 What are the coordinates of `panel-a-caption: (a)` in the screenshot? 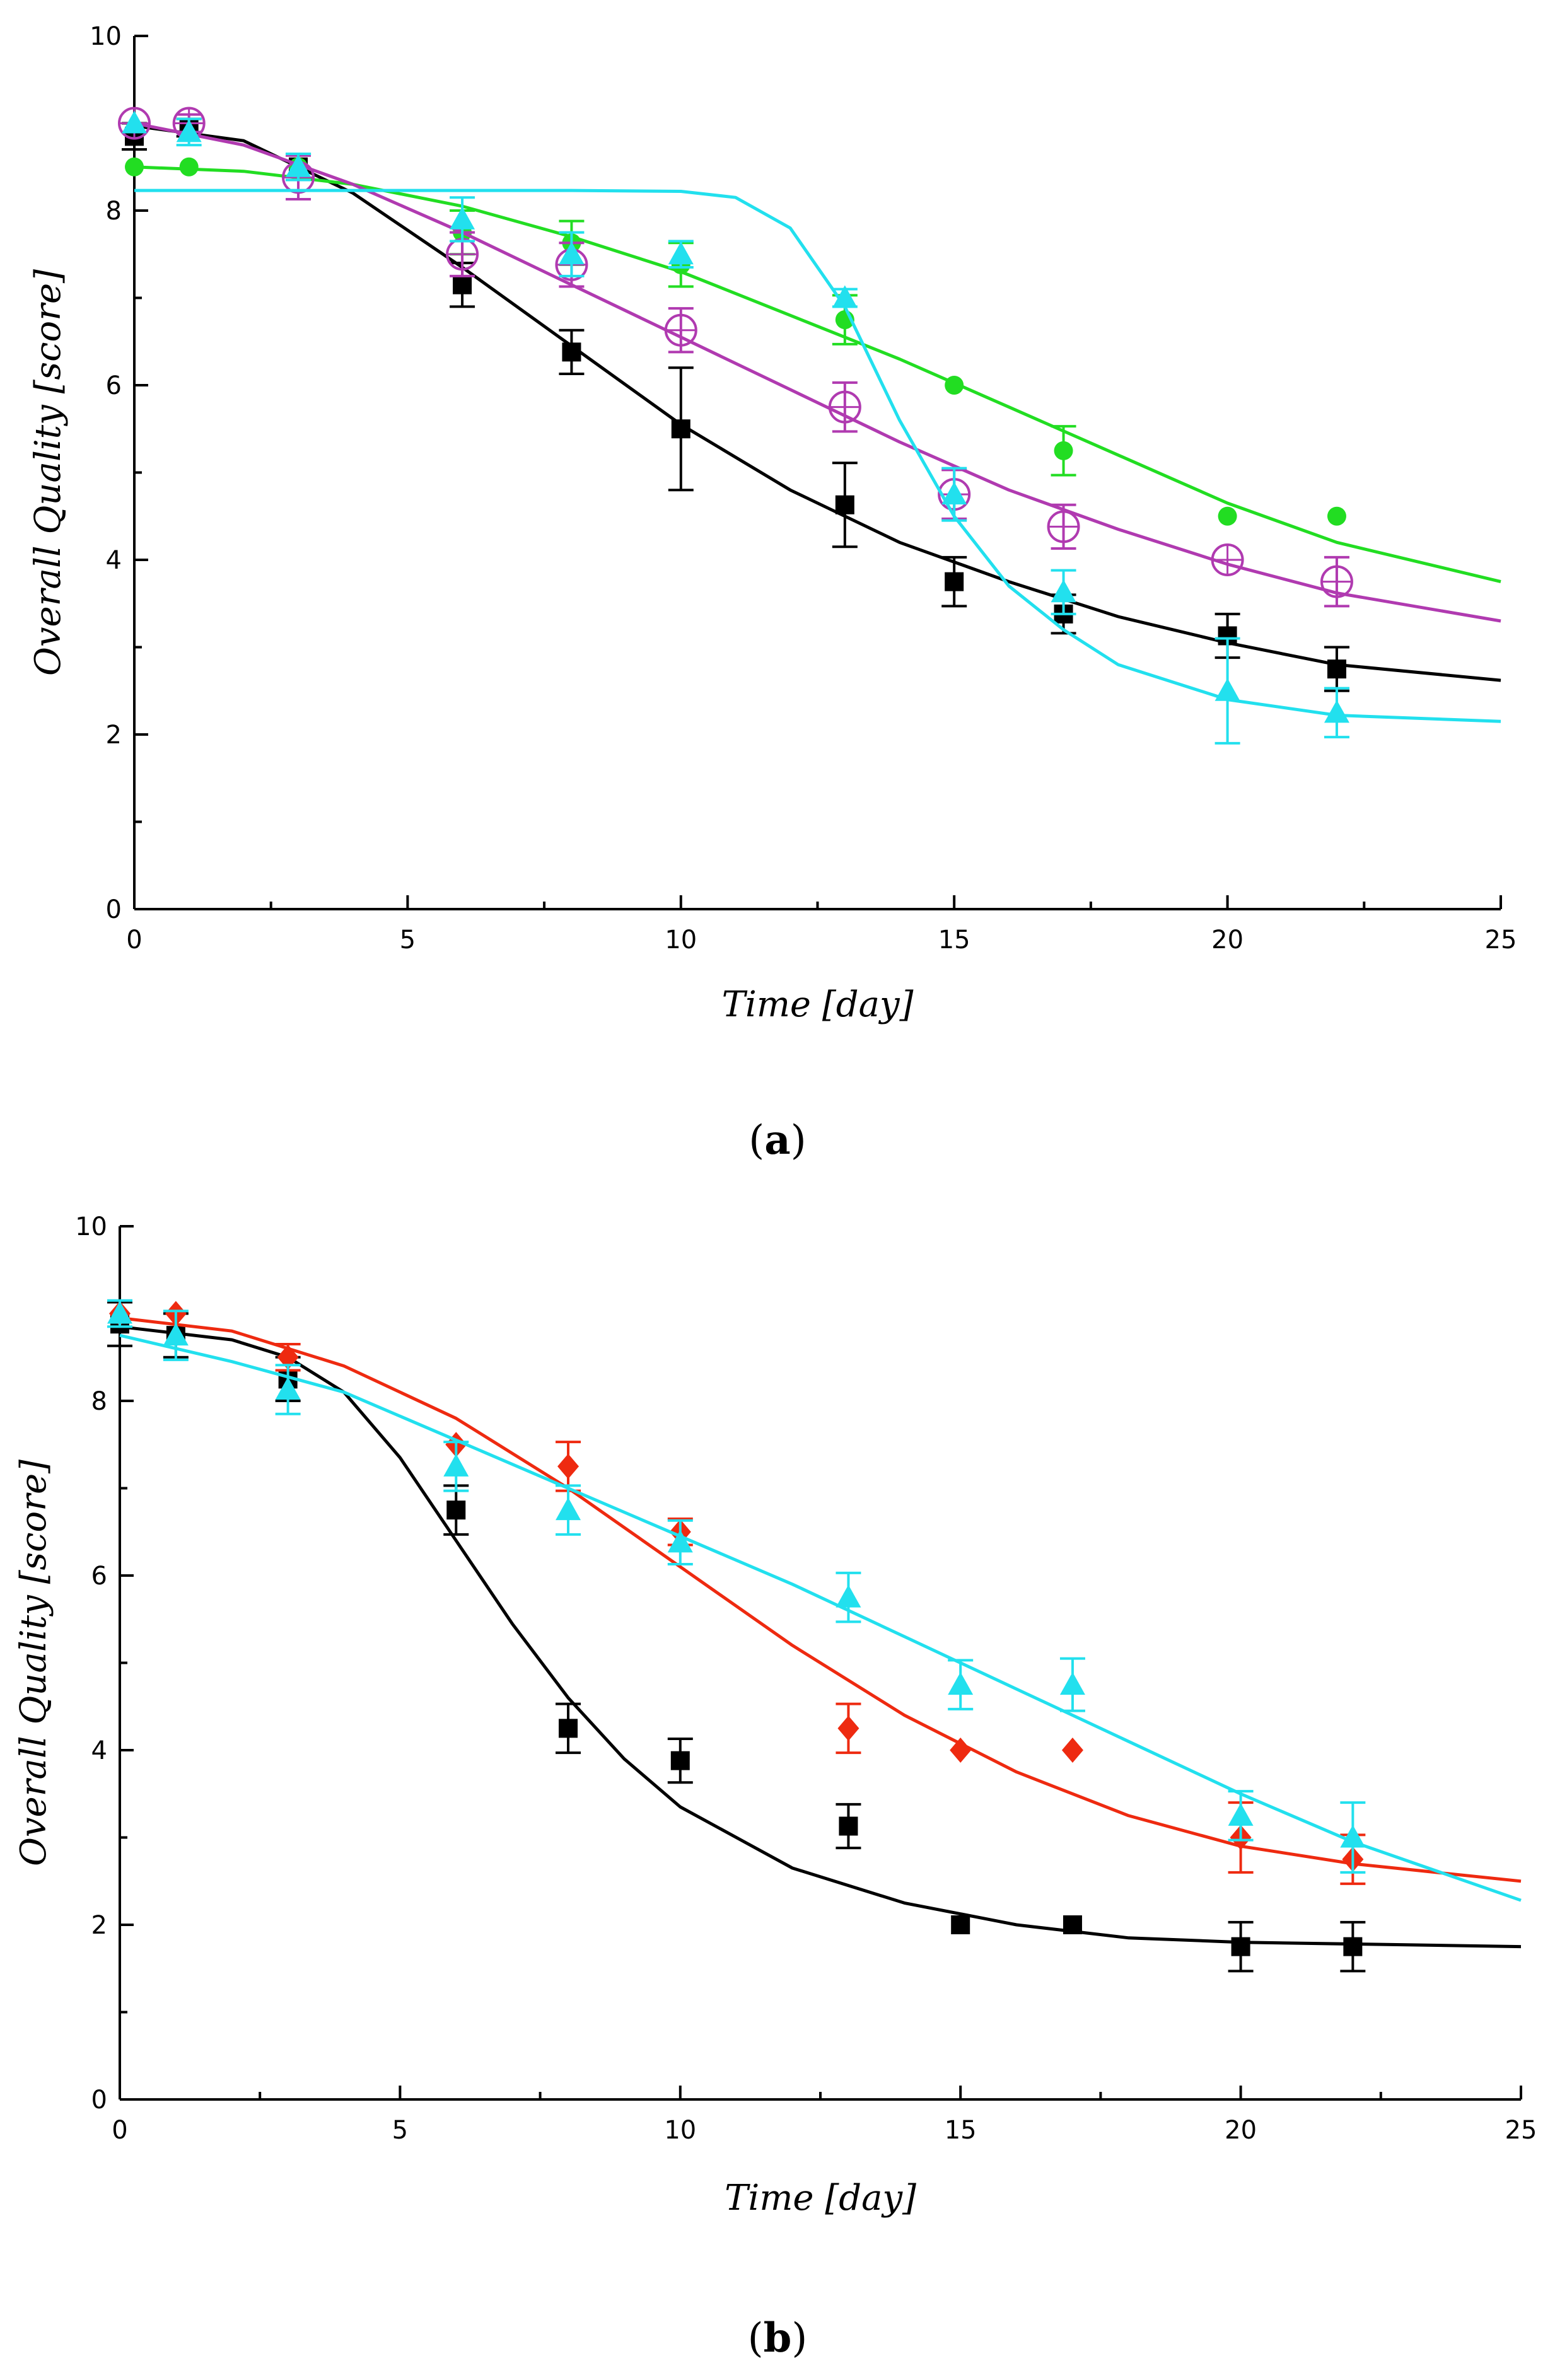 It's located at (777, 1140).